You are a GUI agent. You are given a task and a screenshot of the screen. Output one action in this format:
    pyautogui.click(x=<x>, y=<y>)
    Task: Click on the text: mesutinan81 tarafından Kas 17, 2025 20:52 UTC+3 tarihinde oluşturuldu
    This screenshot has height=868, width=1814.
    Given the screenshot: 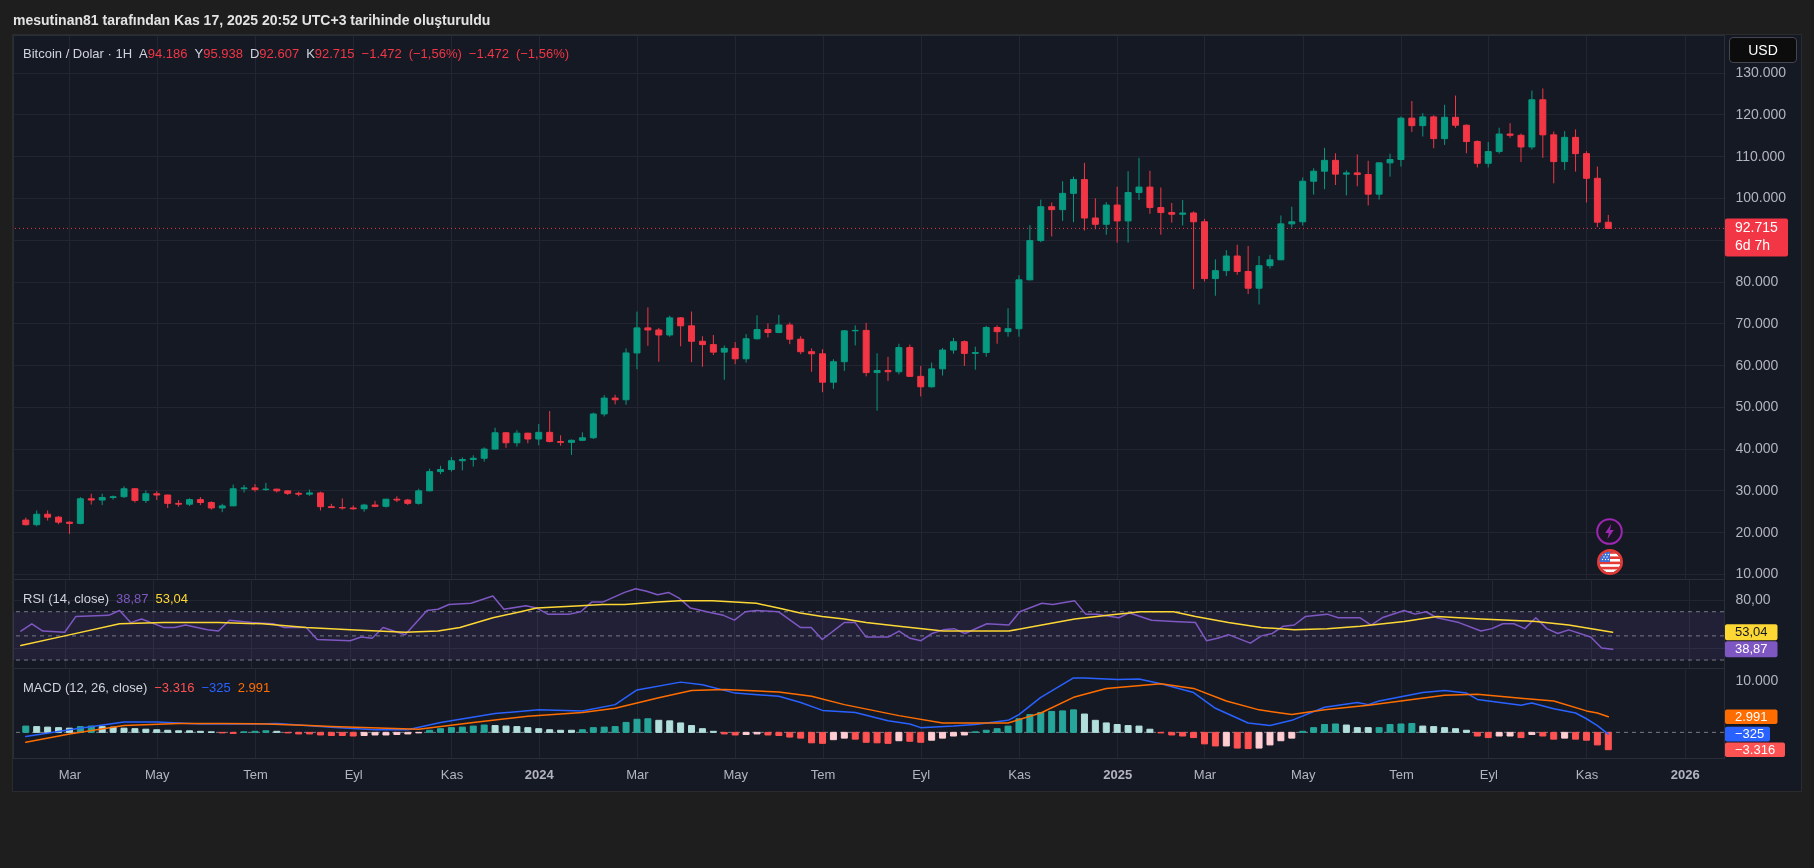 What is the action you would take?
    pyautogui.click(x=252, y=20)
    